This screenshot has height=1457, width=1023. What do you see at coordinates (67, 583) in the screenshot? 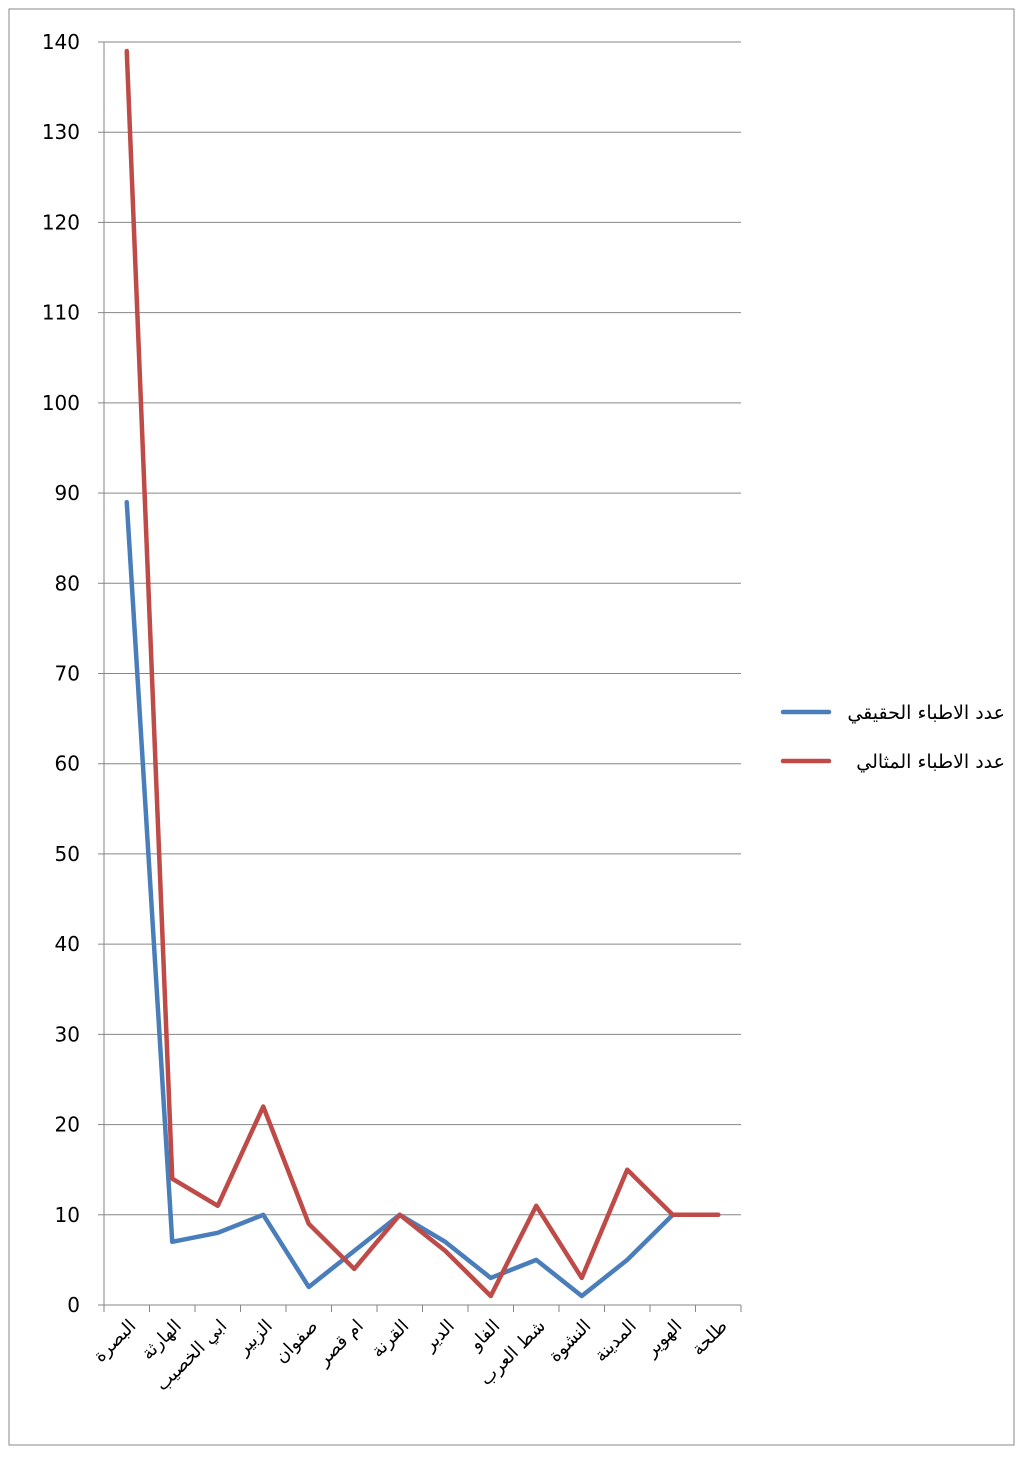
I see `y-tick-label: 80` at bounding box center [67, 583].